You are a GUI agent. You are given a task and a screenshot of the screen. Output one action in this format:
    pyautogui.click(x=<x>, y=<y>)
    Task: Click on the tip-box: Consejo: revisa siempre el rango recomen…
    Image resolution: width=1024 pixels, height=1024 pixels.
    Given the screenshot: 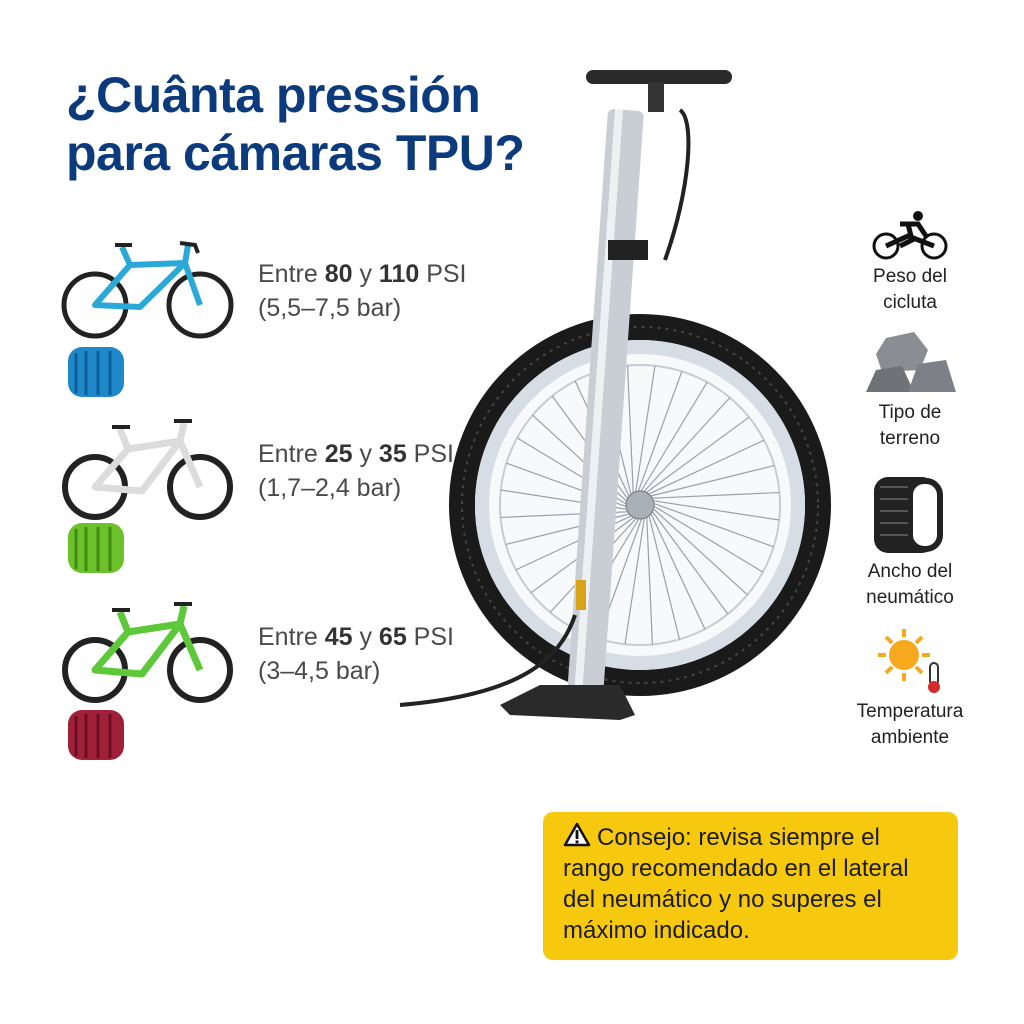 What is the action you would take?
    pyautogui.click(x=750, y=886)
    